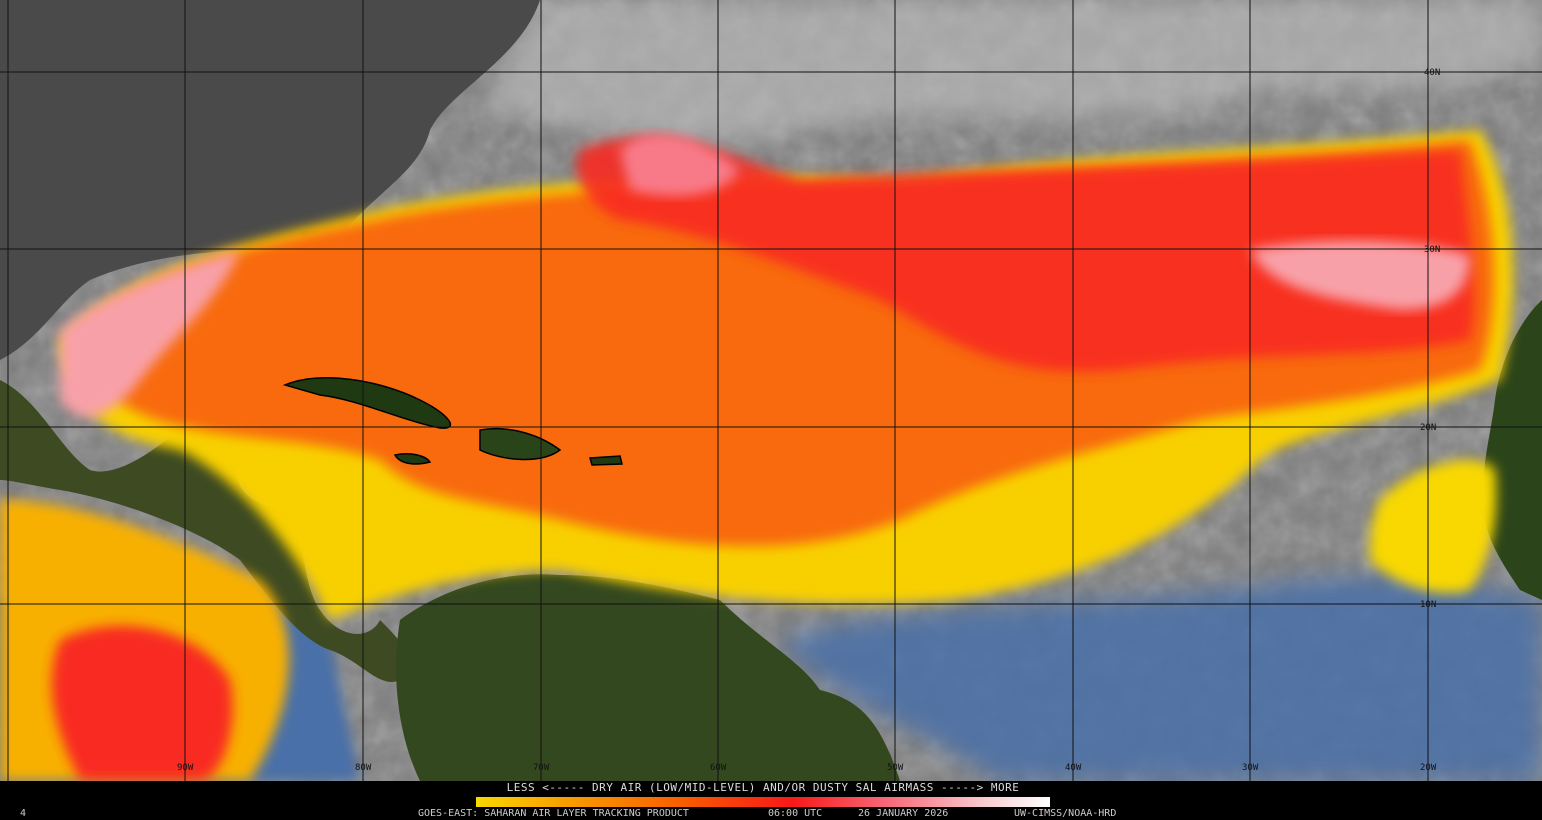 This screenshot has width=1542, height=820. What do you see at coordinates (1161, 679) in the screenshot?
I see `clear-ocean-east` at bounding box center [1161, 679].